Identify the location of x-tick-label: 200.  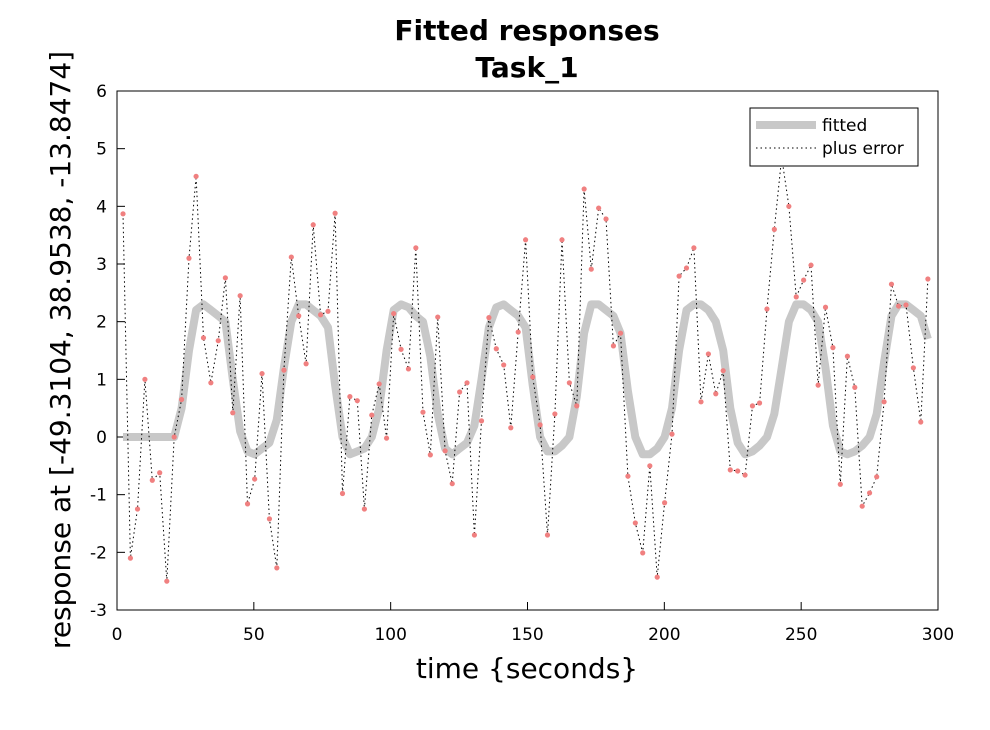
(664, 635).